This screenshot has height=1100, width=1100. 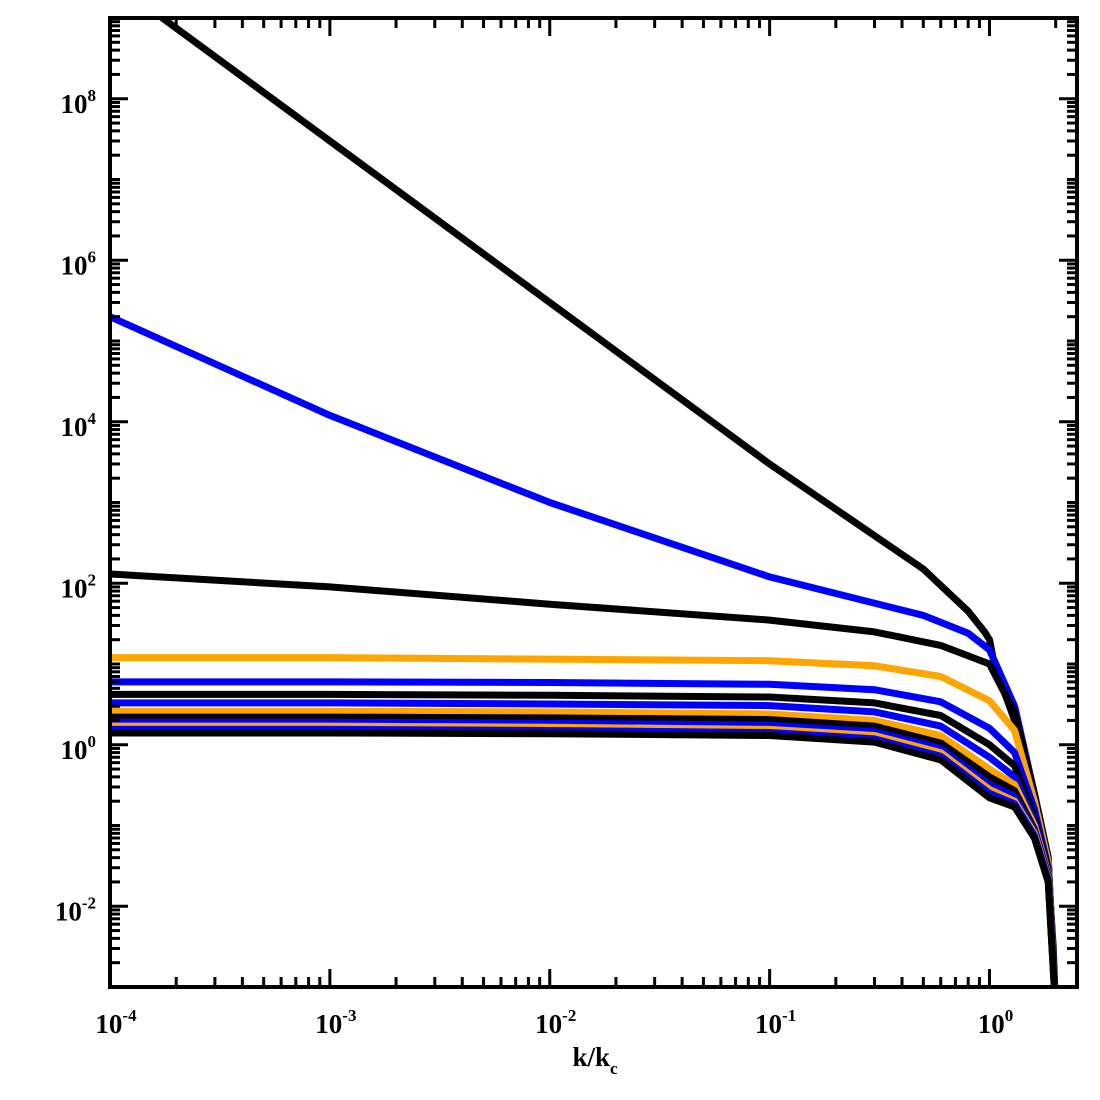 I want to click on x-axis-title-base: k/k, so click(x=591, y=1057).